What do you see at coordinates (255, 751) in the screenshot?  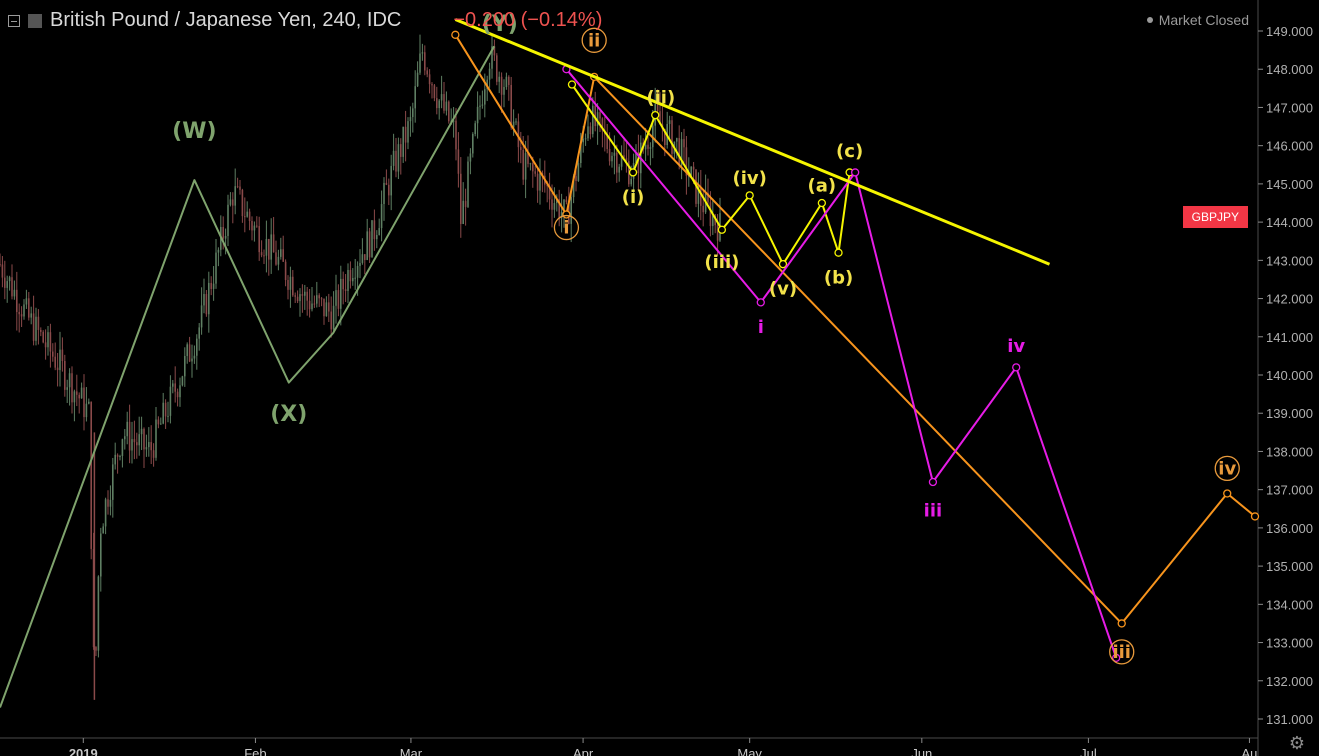 I see `x-tick-label: Feb` at bounding box center [255, 751].